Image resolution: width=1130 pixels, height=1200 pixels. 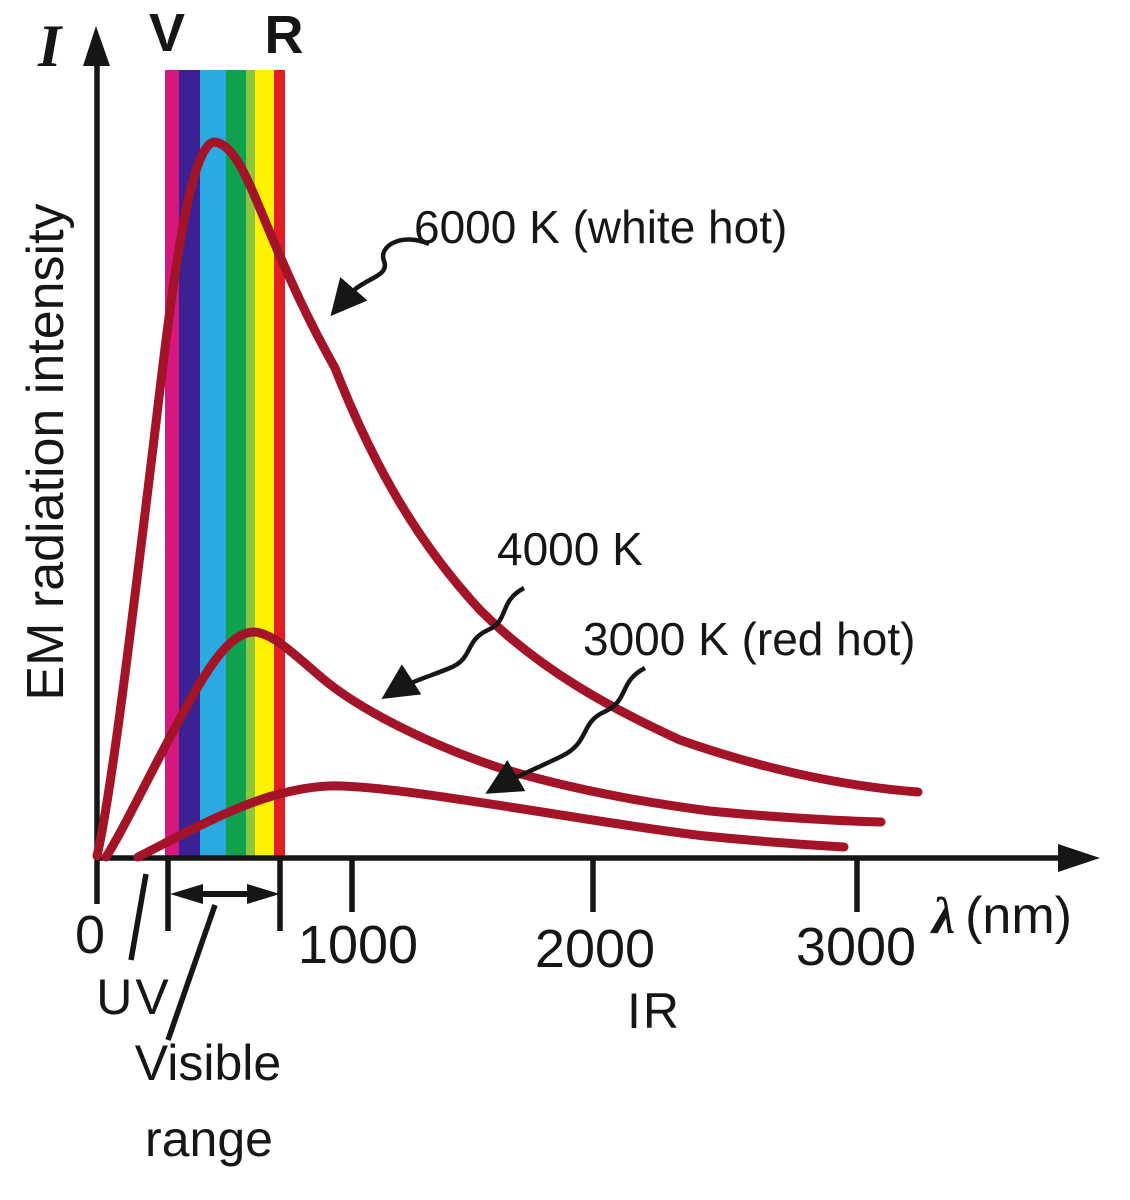 I want to click on spectrum-red-edge-label: R, so click(x=284, y=35).